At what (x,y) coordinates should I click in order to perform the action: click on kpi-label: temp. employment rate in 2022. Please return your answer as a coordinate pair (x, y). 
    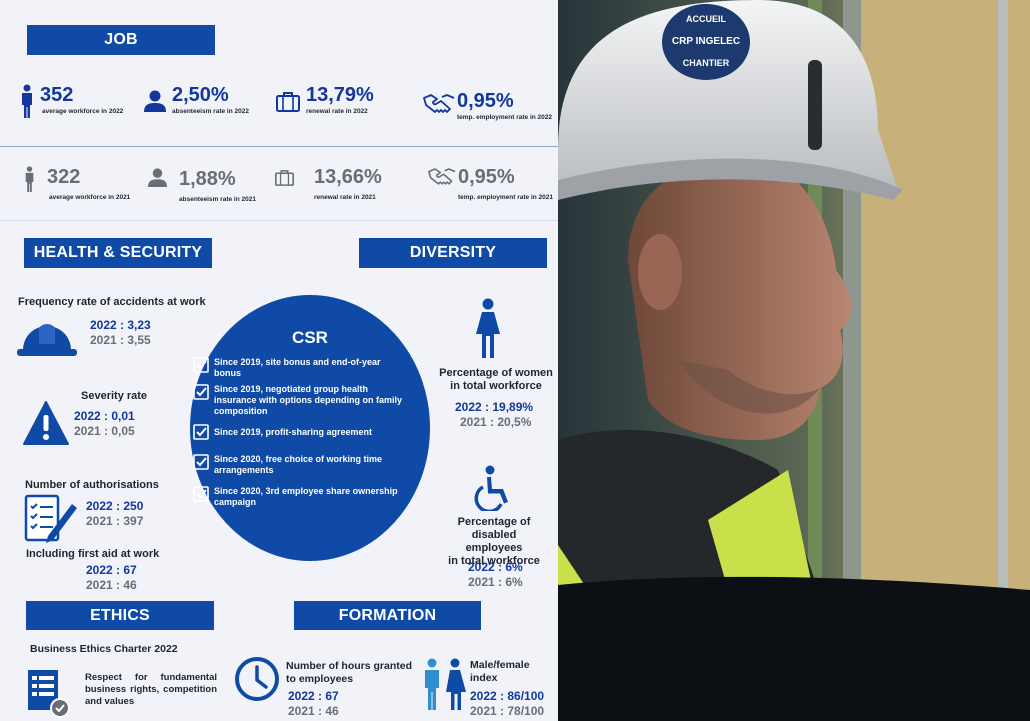
    Looking at the image, I should click on (505, 117).